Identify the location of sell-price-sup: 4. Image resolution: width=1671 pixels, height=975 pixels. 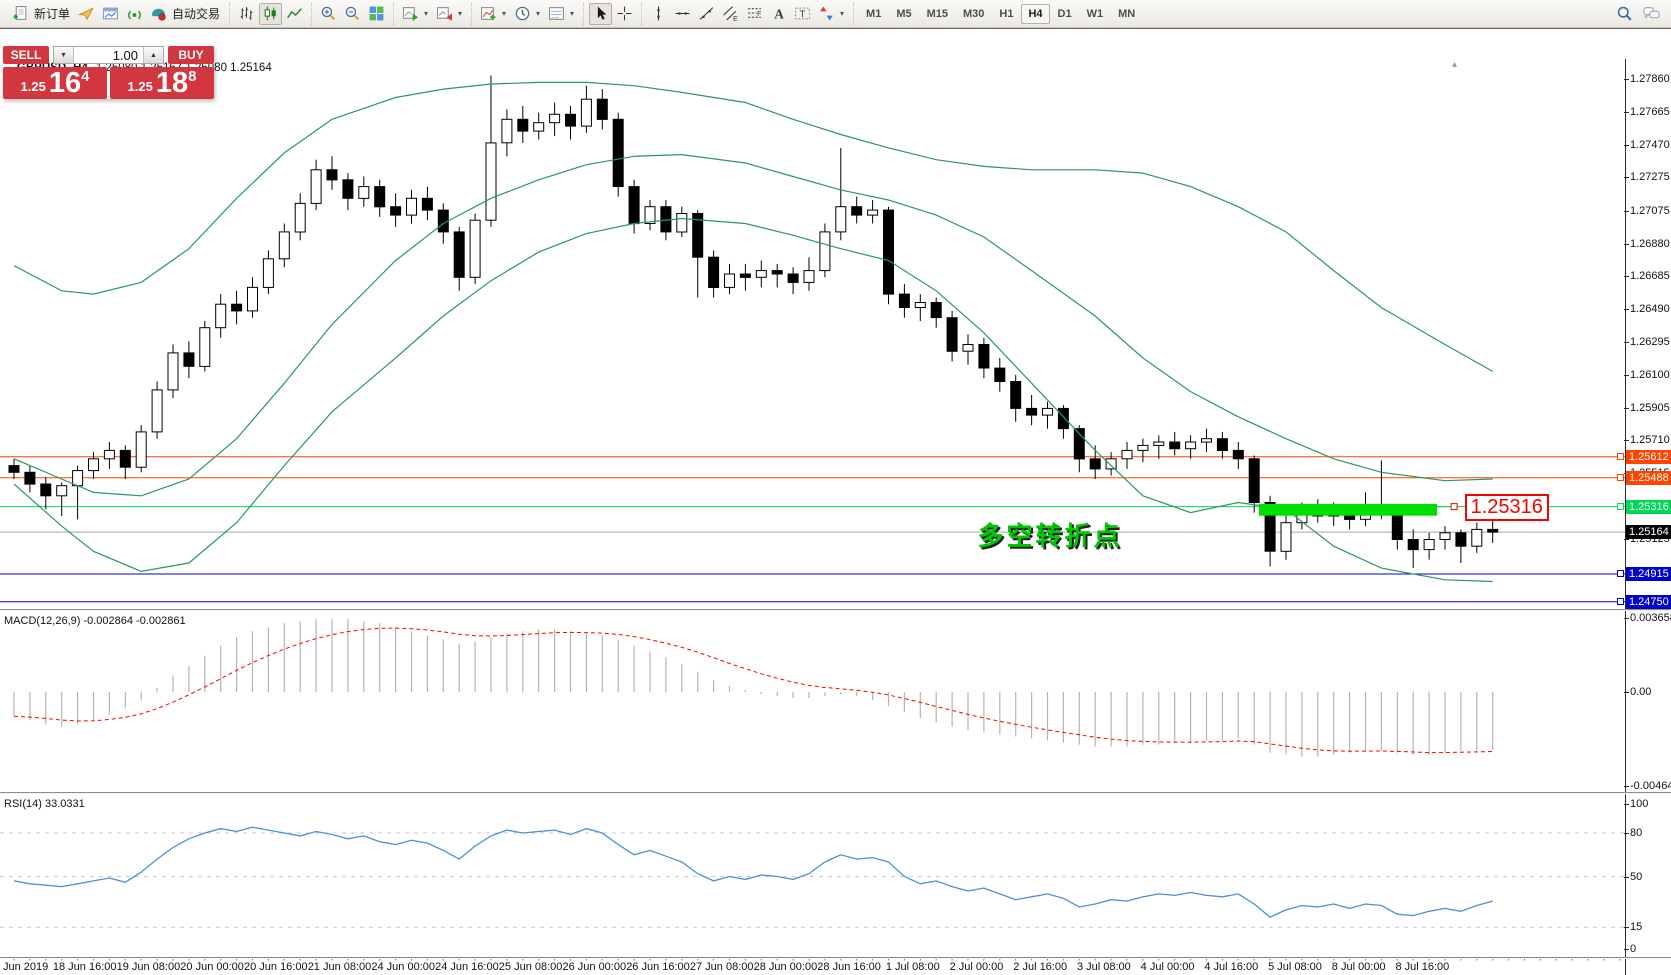
(85, 76).